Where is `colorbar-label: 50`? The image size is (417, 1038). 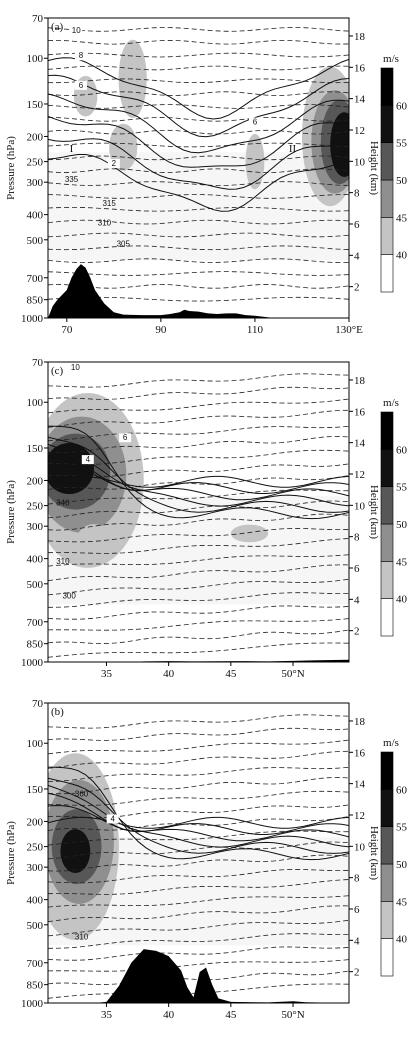 colorbar-label: 50 is located at coordinates (402, 865).